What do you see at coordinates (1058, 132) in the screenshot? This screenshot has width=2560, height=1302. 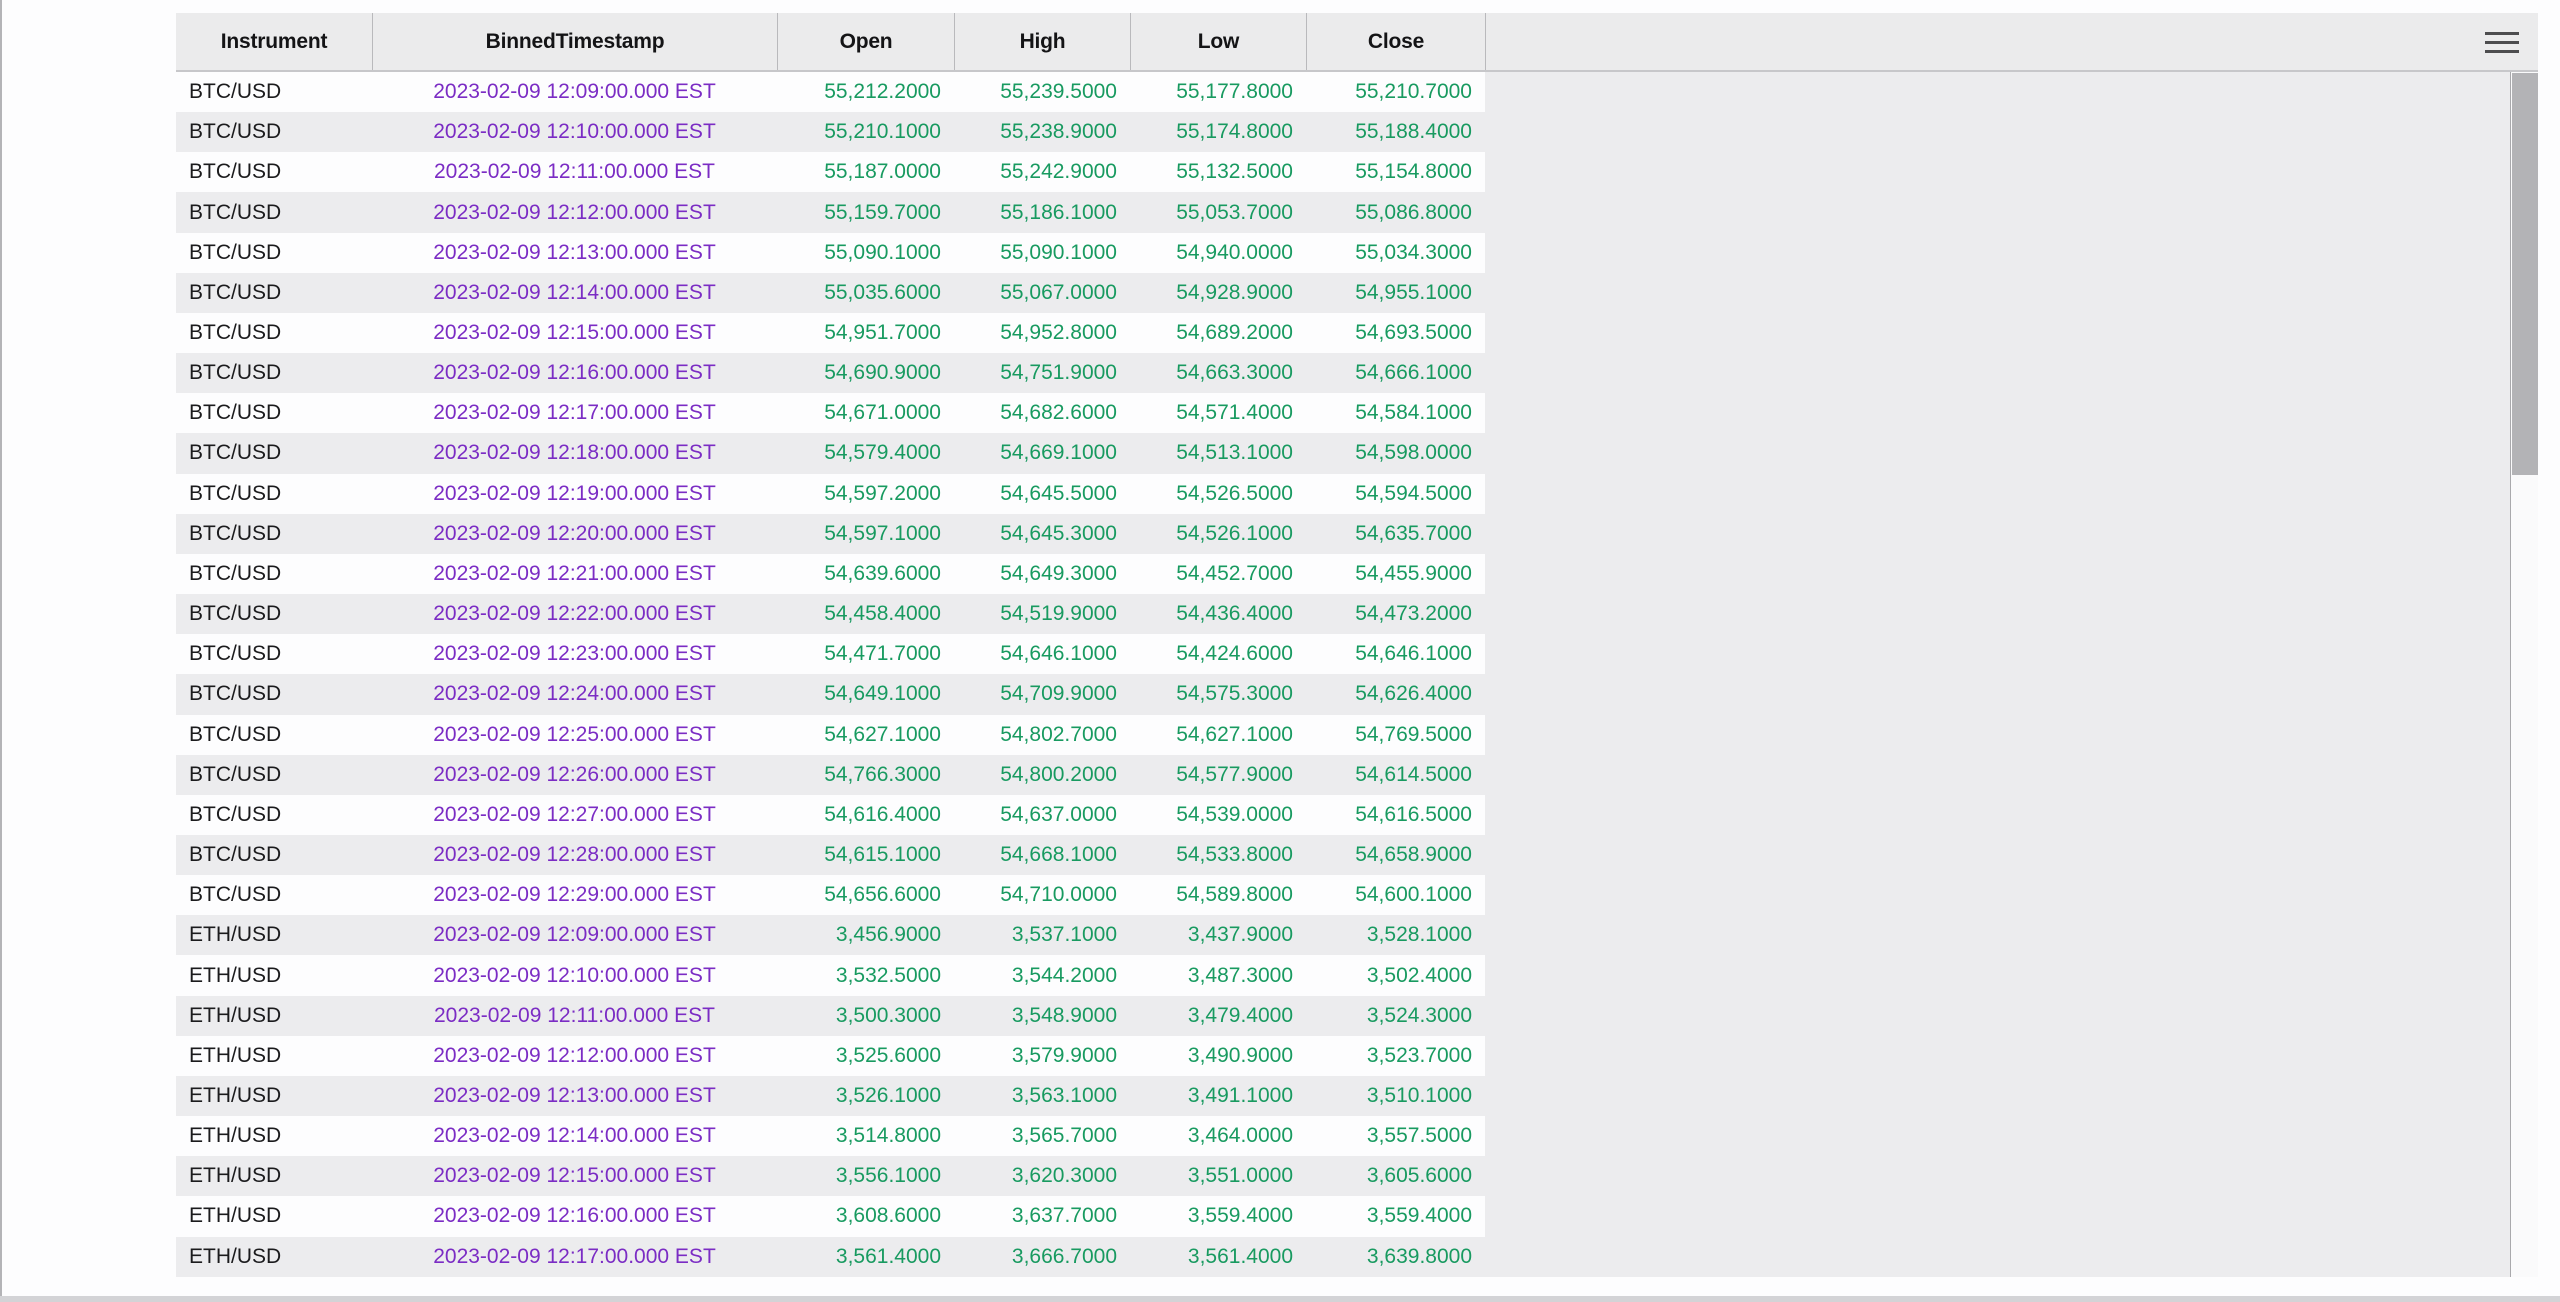 I see `cell-high: 55,238.9000` at bounding box center [1058, 132].